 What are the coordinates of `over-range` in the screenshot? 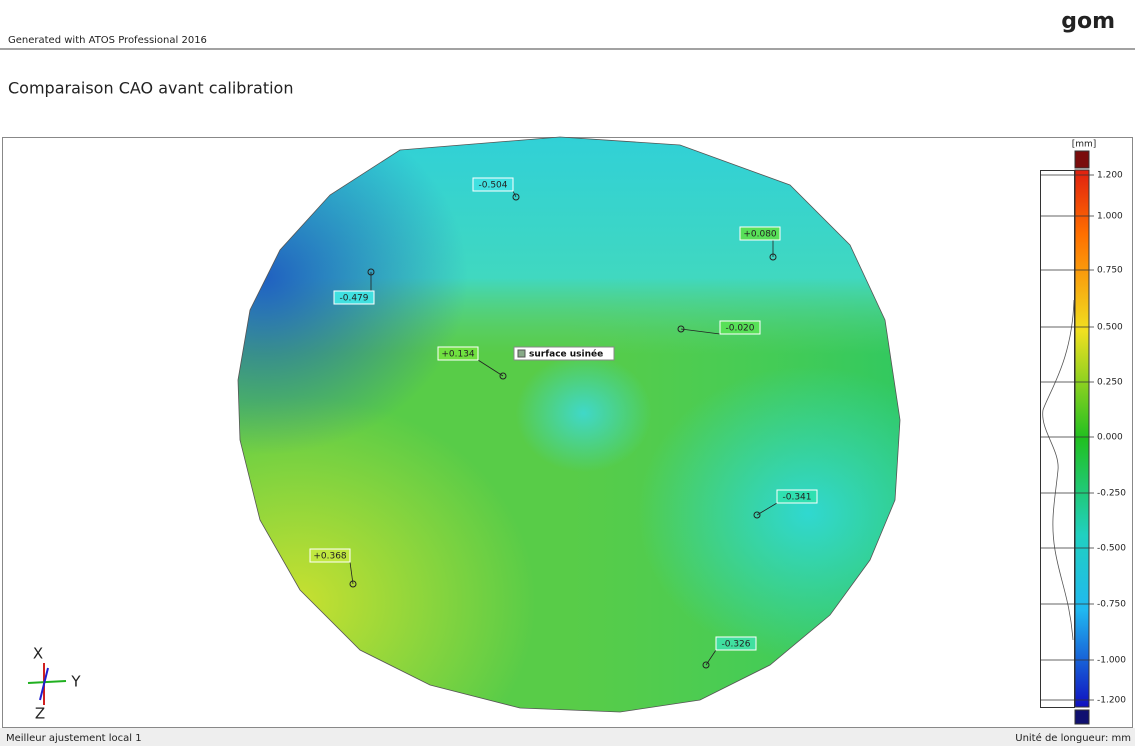 It's located at (1082, 159).